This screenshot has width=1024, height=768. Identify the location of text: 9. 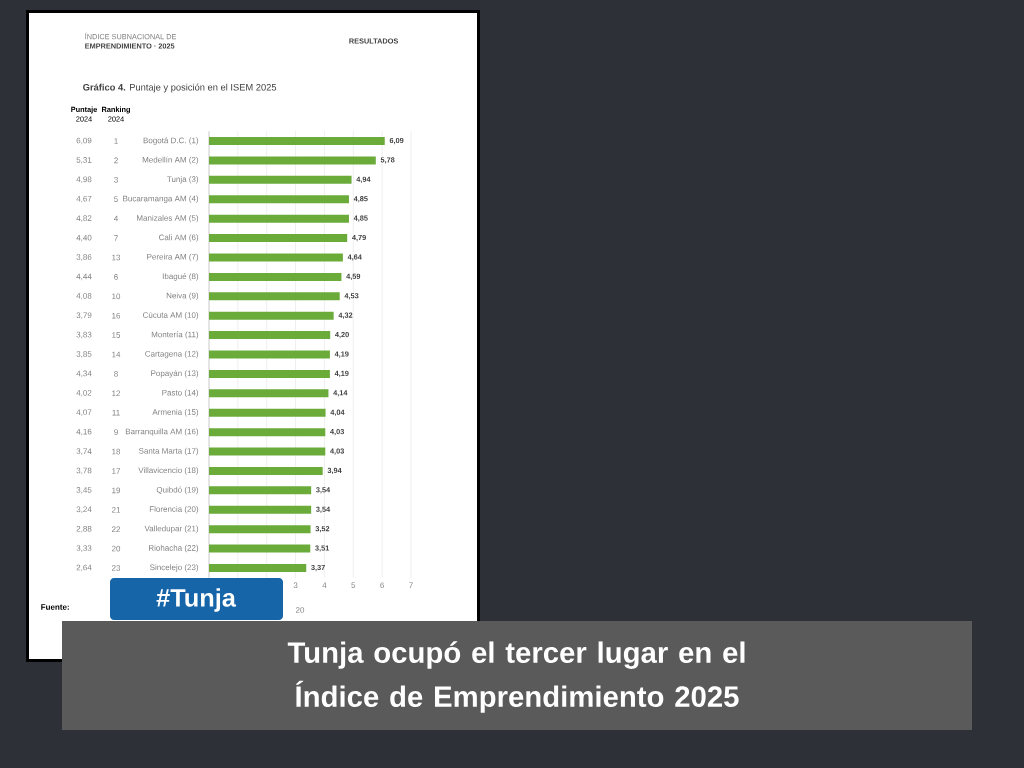
(116, 432).